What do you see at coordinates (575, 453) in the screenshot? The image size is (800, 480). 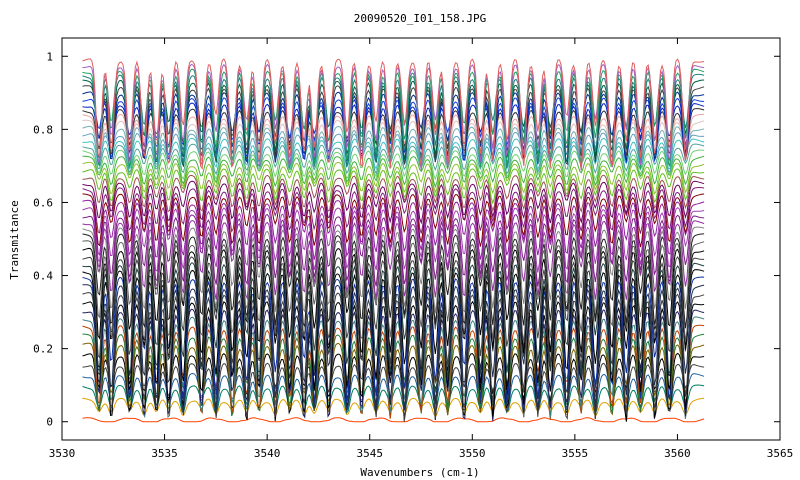 I see `x-tick-label: 3555` at bounding box center [575, 453].